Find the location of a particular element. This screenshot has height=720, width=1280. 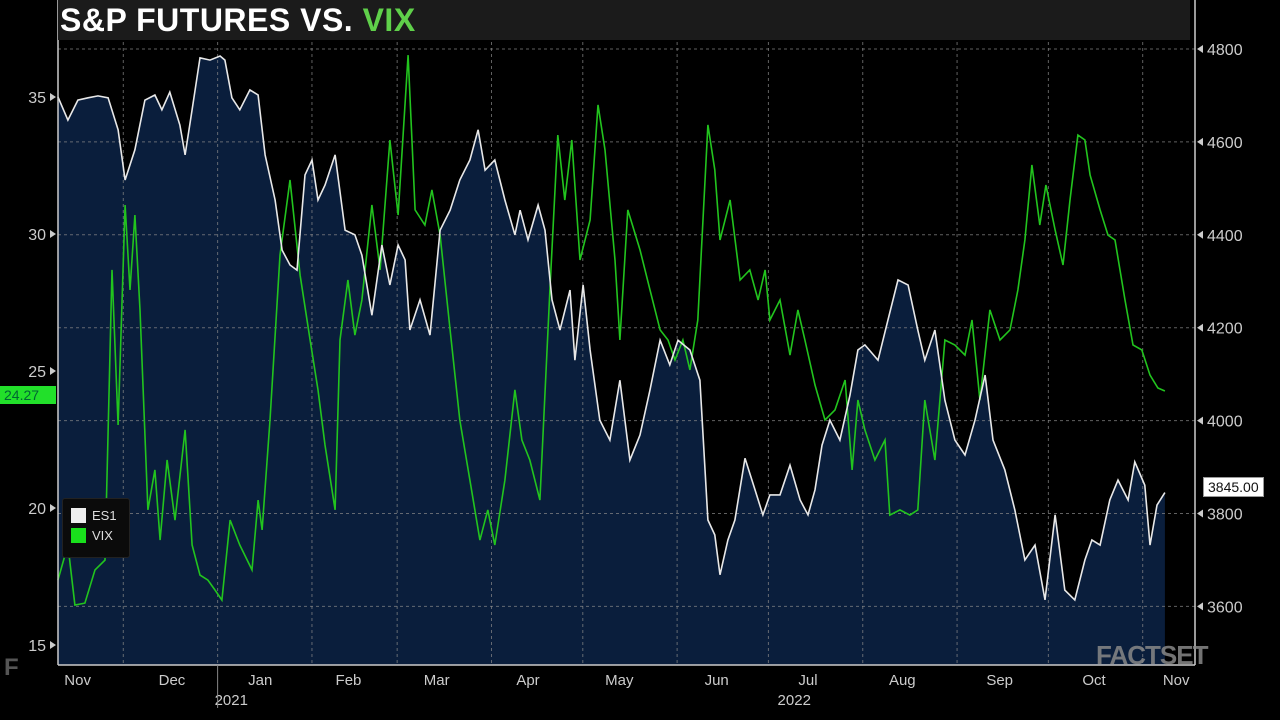

legend-label-es1: ES1 is located at coordinates (104, 515).